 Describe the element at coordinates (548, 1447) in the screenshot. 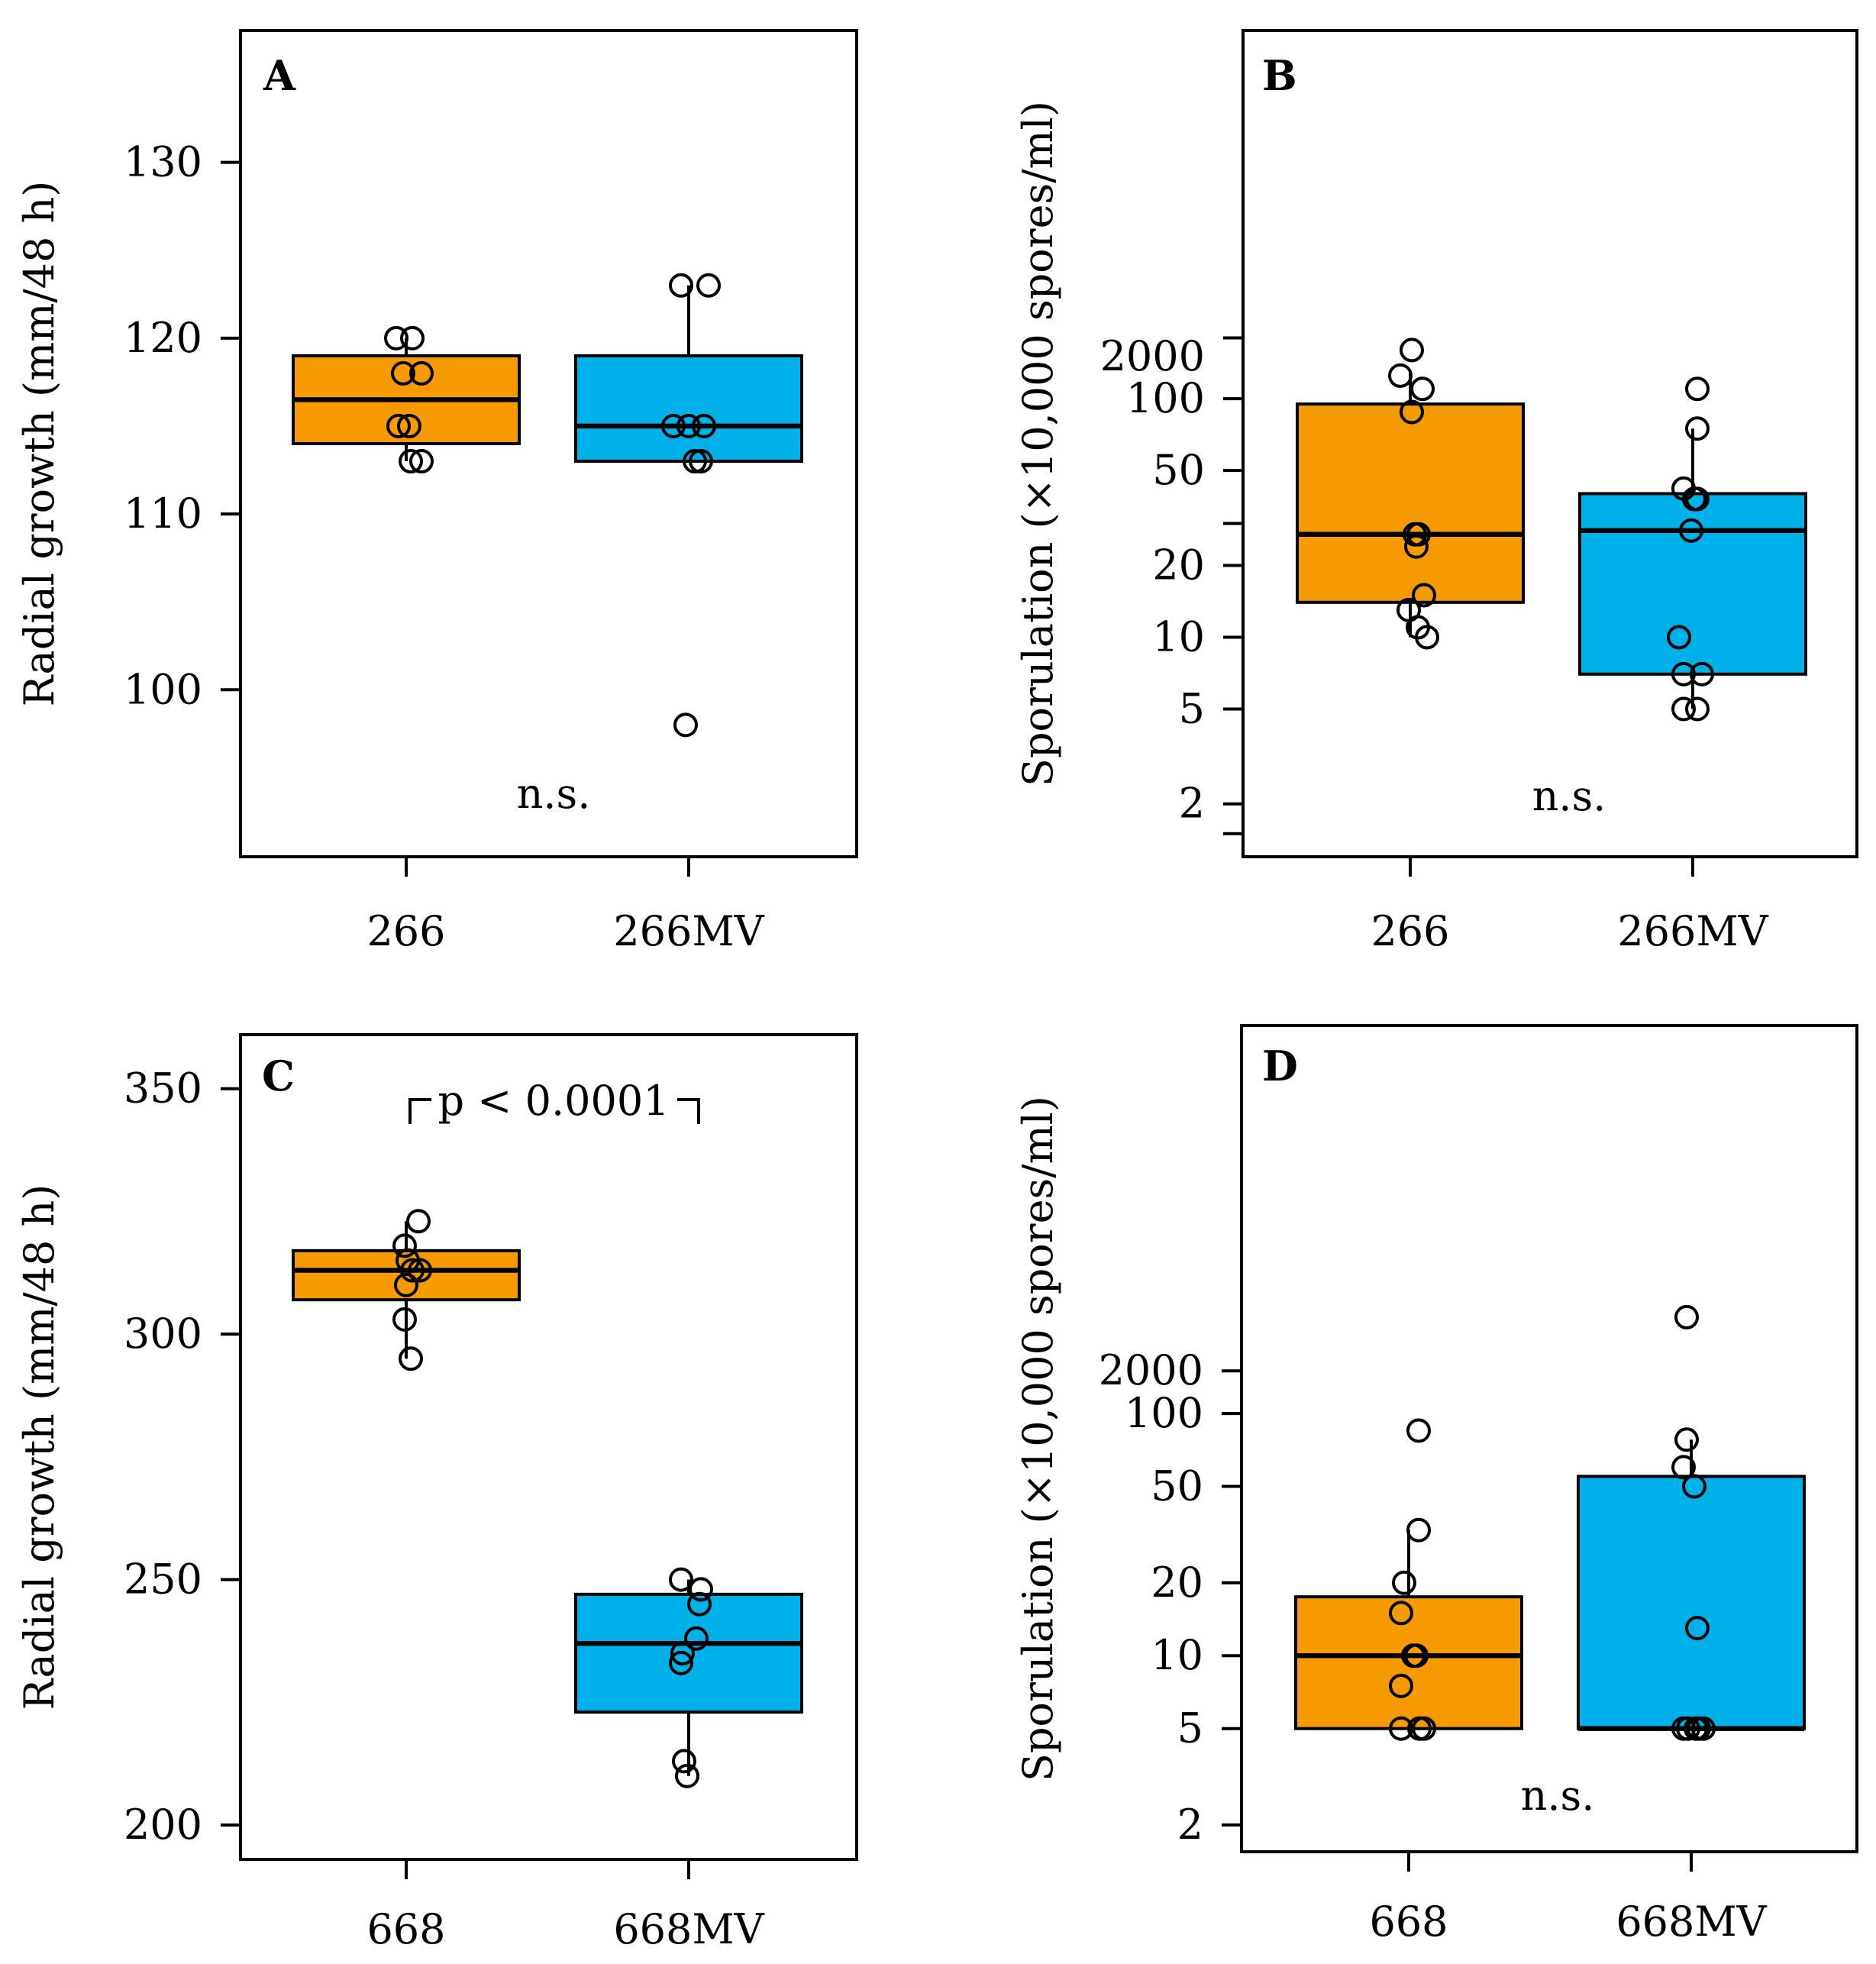

I see `panel-c-frame` at that location.